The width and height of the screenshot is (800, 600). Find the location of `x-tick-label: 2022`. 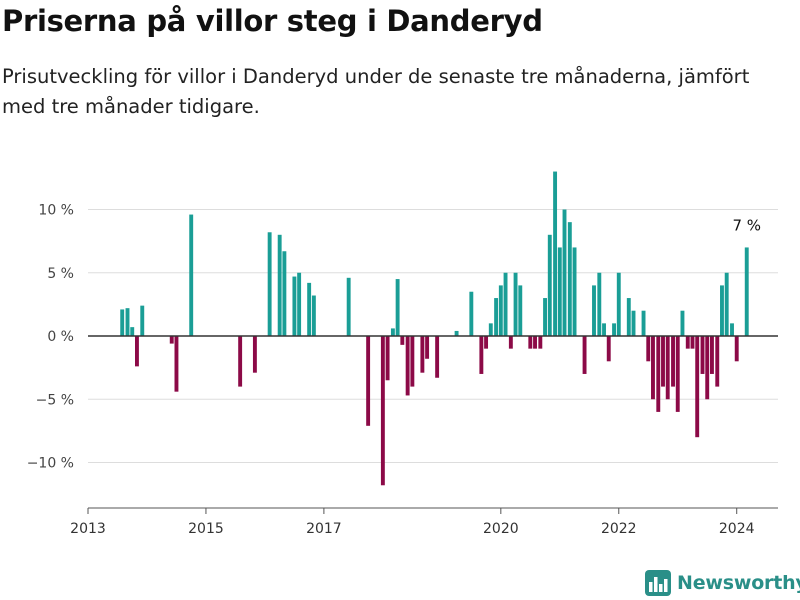

x-tick-label: 2022 is located at coordinates (619, 529).